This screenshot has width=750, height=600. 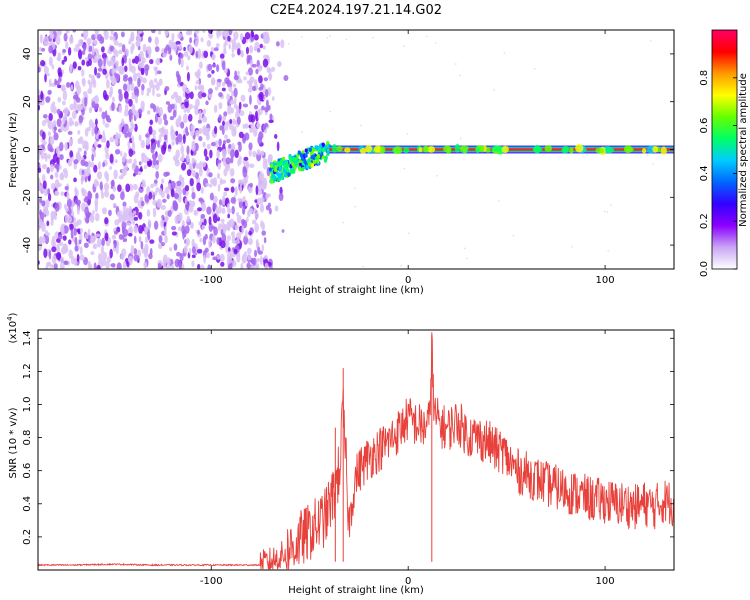 I want to click on heatmap-y-tick-label: 0, so click(x=27, y=149).